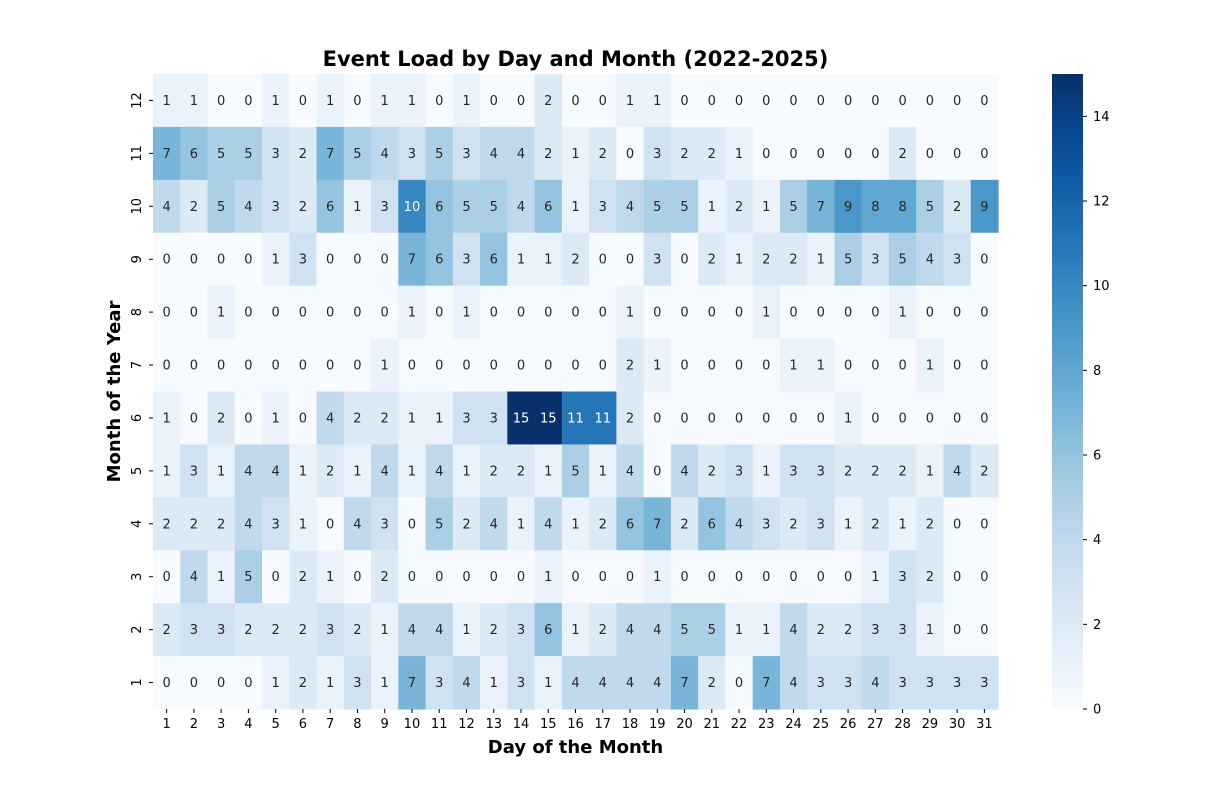 This screenshot has height=800, width=1223. What do you see at coordinates (1101, 286) in the screenshot?
I see `colorbar-tick-label: 10` at bounding box center [1101, 286].